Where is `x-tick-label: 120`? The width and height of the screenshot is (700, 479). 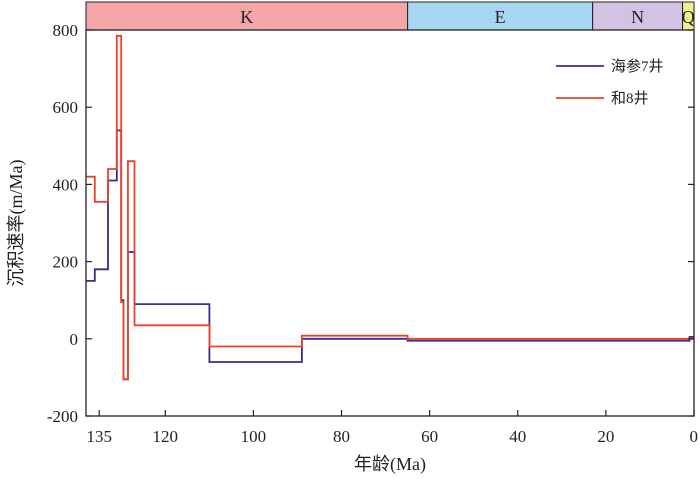
x-tick-label: 120 is located at coordinates (166, 436).